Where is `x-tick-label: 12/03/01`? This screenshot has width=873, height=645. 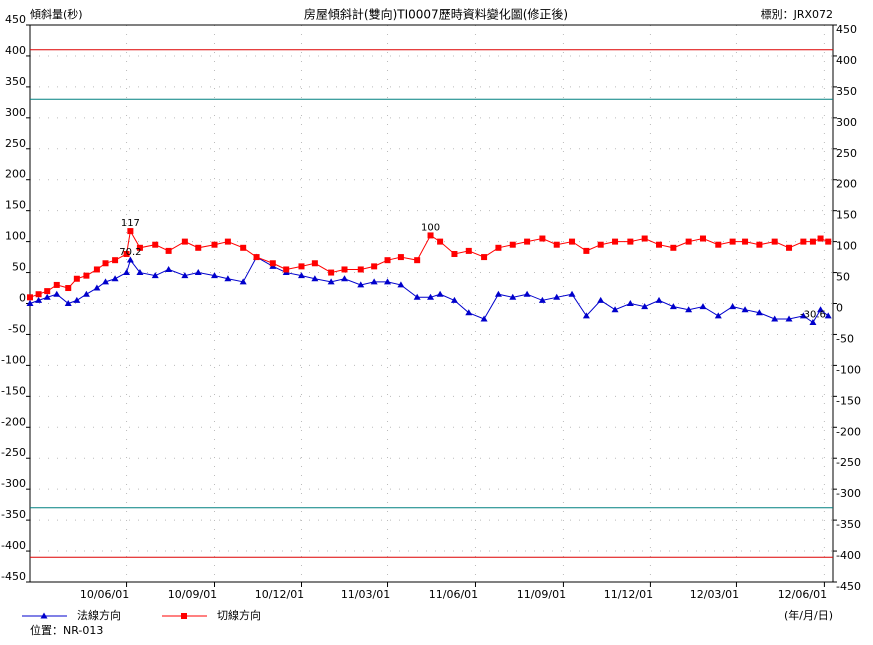
x-tick-label: 12/03/01 is located at coordinates (714, 594).